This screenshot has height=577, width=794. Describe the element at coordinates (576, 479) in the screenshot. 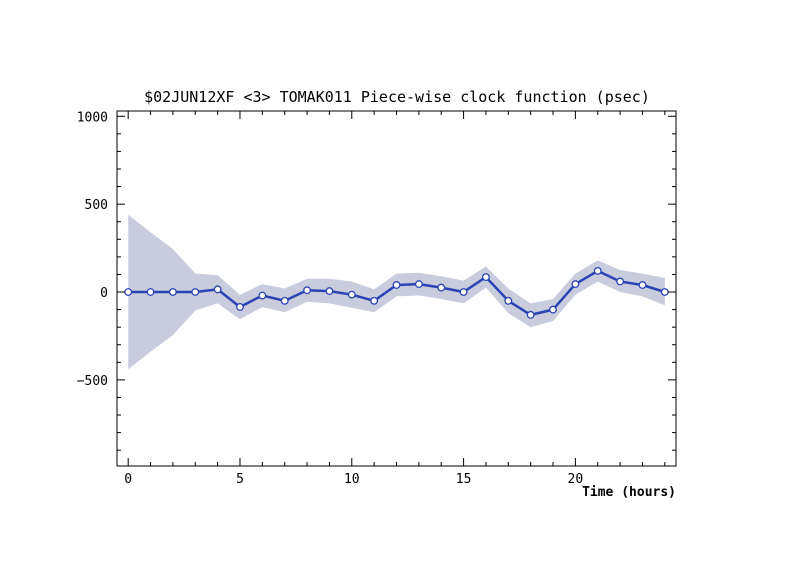

I see `x-tick-label: 20` at that location.